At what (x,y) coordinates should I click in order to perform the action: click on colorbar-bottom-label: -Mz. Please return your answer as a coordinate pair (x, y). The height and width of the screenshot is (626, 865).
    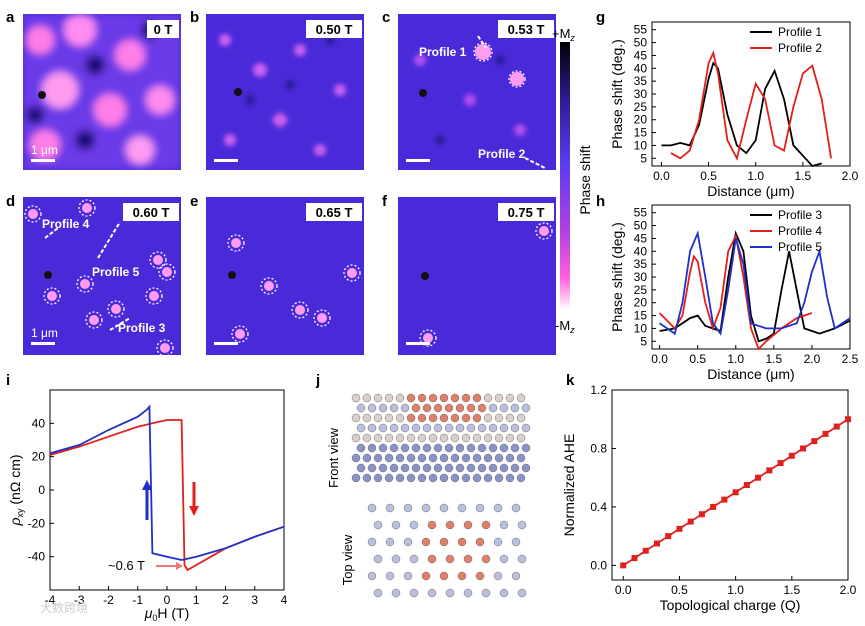
    Looking at the image, I should click on (565, 326).